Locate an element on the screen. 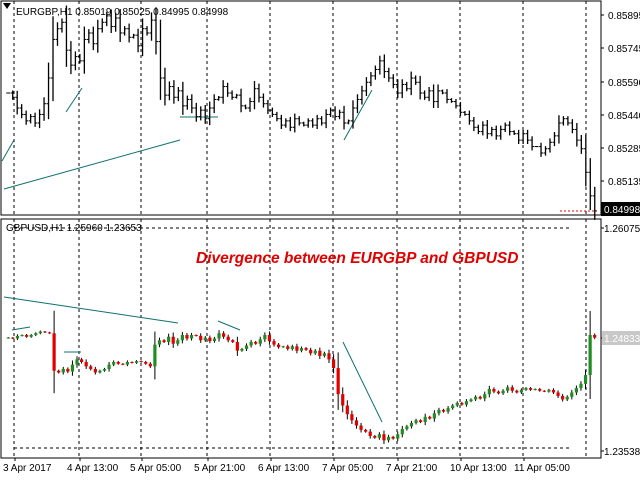  price-label: 0.85745 is located at coordinates (624, 49).